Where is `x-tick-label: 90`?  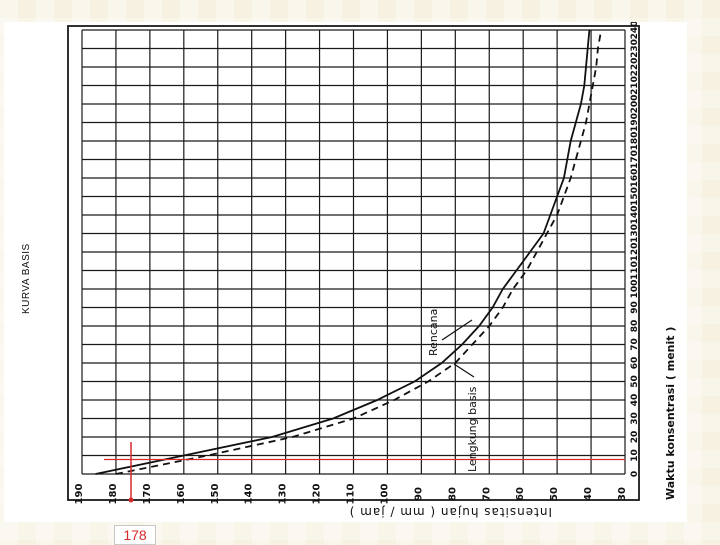
x-tick-label: 90 is located at coordinates (635, 307).